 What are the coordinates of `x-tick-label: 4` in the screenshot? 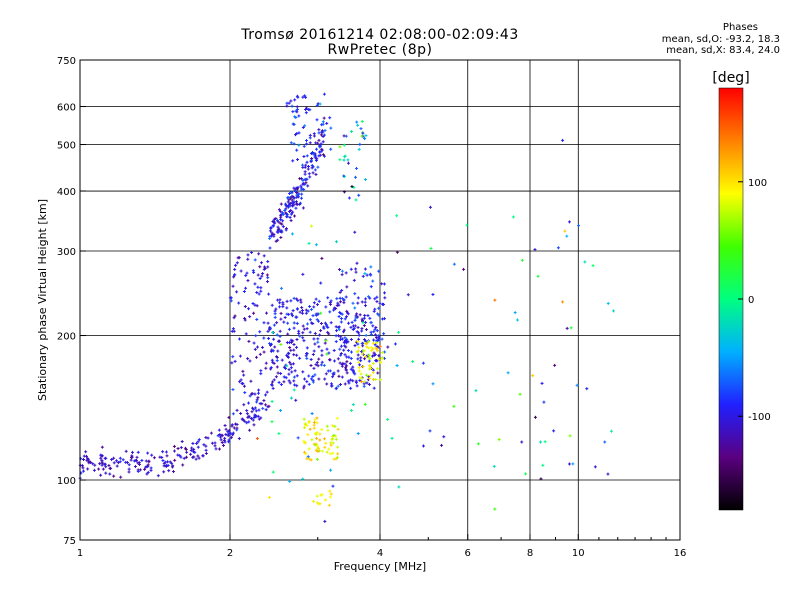 It's located at (380, 553).